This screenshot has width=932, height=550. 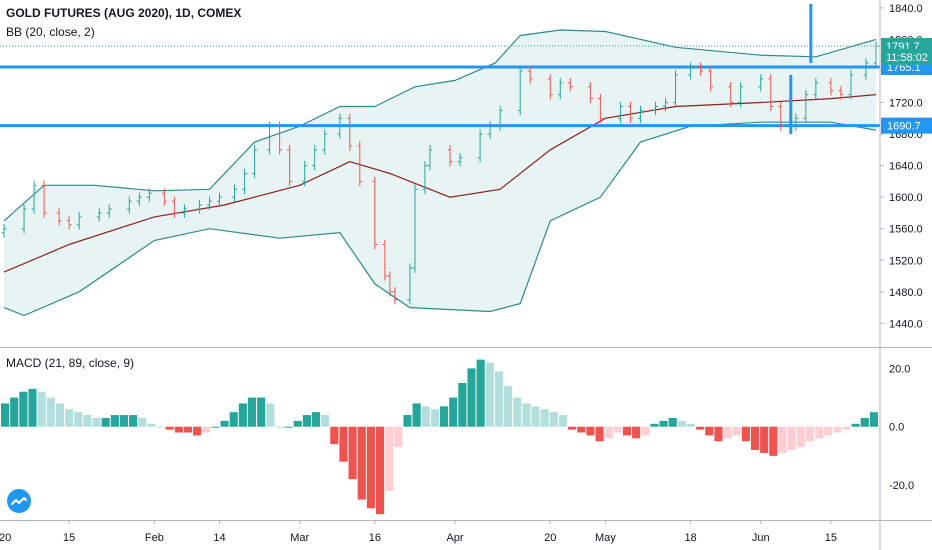 What do you see at coordinates (50, 32) in the screenshot?
I see `bb-indicator-label: BB (20, close, 2)` at bounding box center [50, 32].